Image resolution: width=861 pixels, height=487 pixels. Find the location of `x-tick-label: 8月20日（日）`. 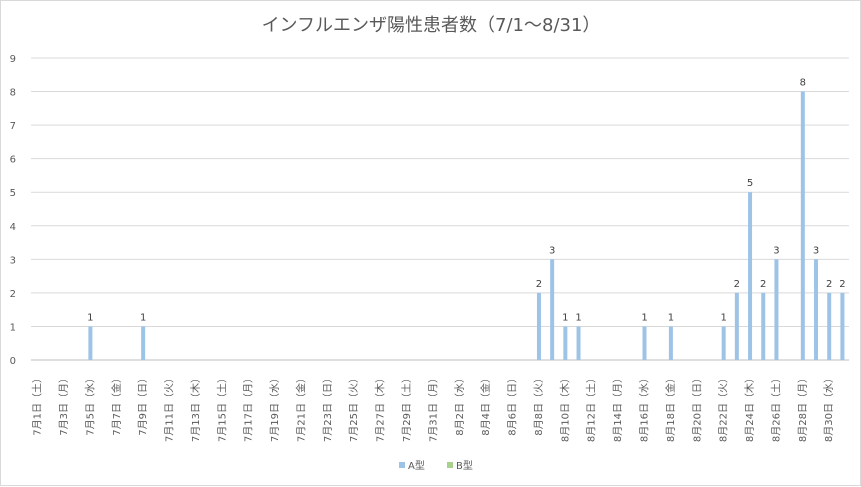

x-tick-label: 8月20日（日） is located at coordinates (697, 407).